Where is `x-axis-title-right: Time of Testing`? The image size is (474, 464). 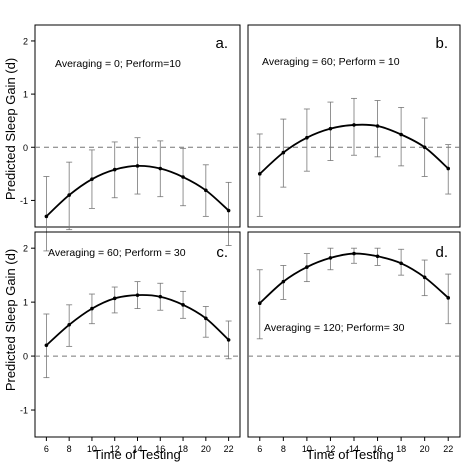 x-axis-title-right: Time of Testing is located at coordinates (349, 454).